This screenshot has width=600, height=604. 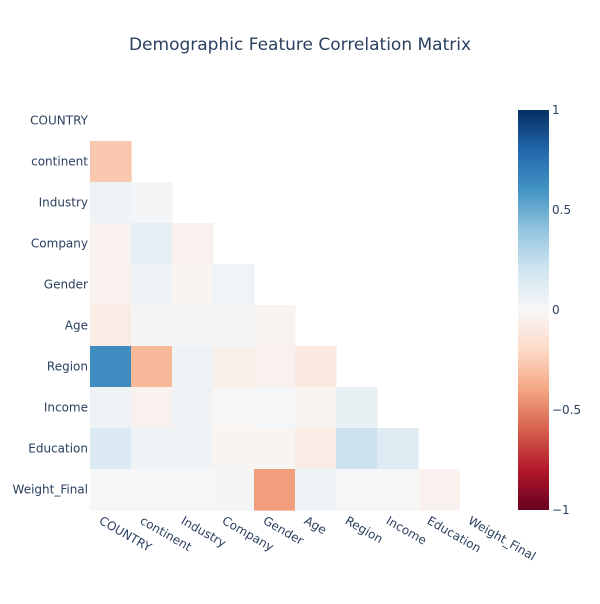 I want to click on y-tick-label: COUNTRY, so click(x=59, y=121).